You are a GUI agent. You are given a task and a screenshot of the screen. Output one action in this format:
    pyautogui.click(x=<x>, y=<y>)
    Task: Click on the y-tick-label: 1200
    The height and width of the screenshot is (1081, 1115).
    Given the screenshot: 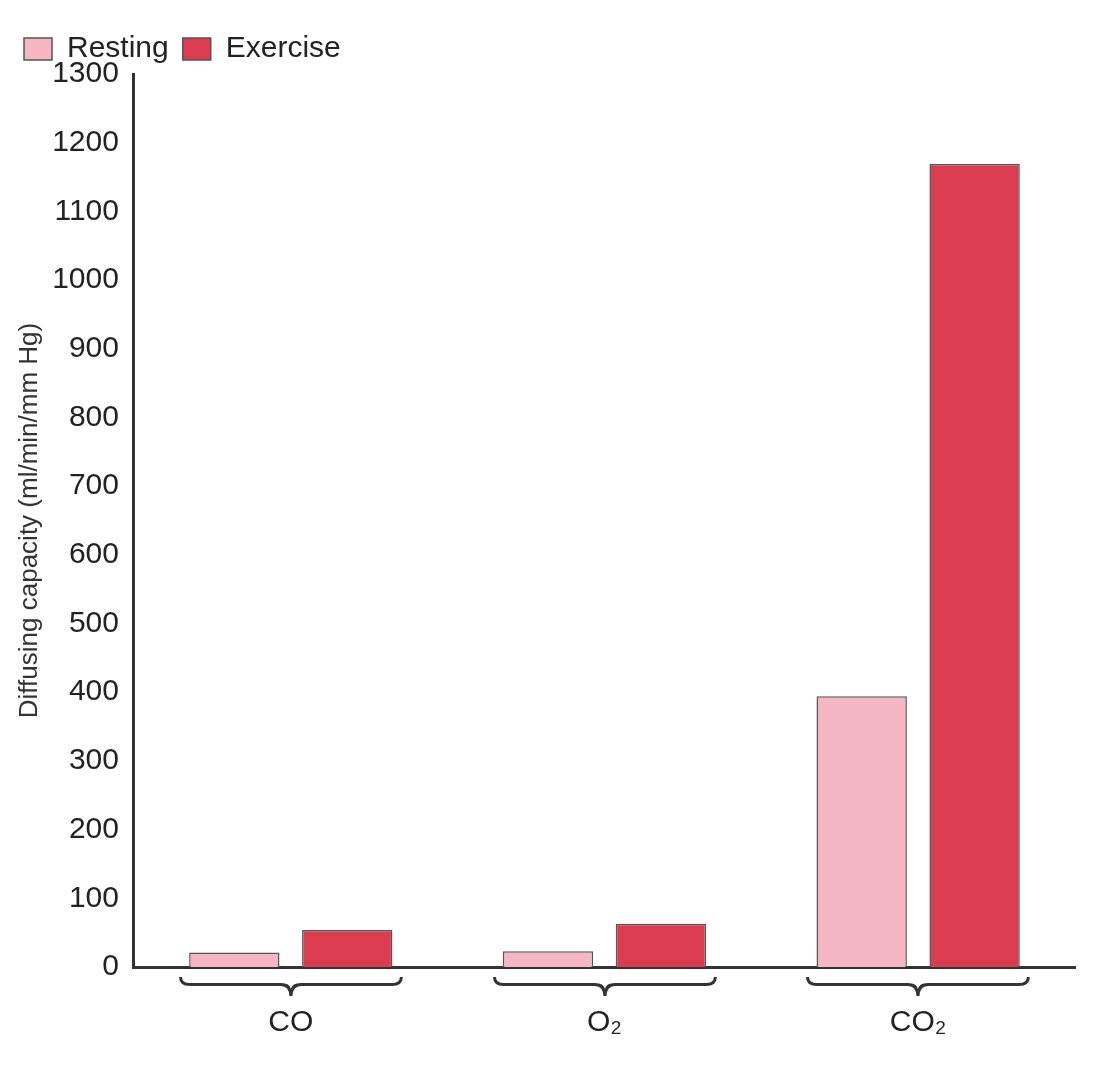 What is the action you would take?
    pyautogui.click(x=85, y=140)
    